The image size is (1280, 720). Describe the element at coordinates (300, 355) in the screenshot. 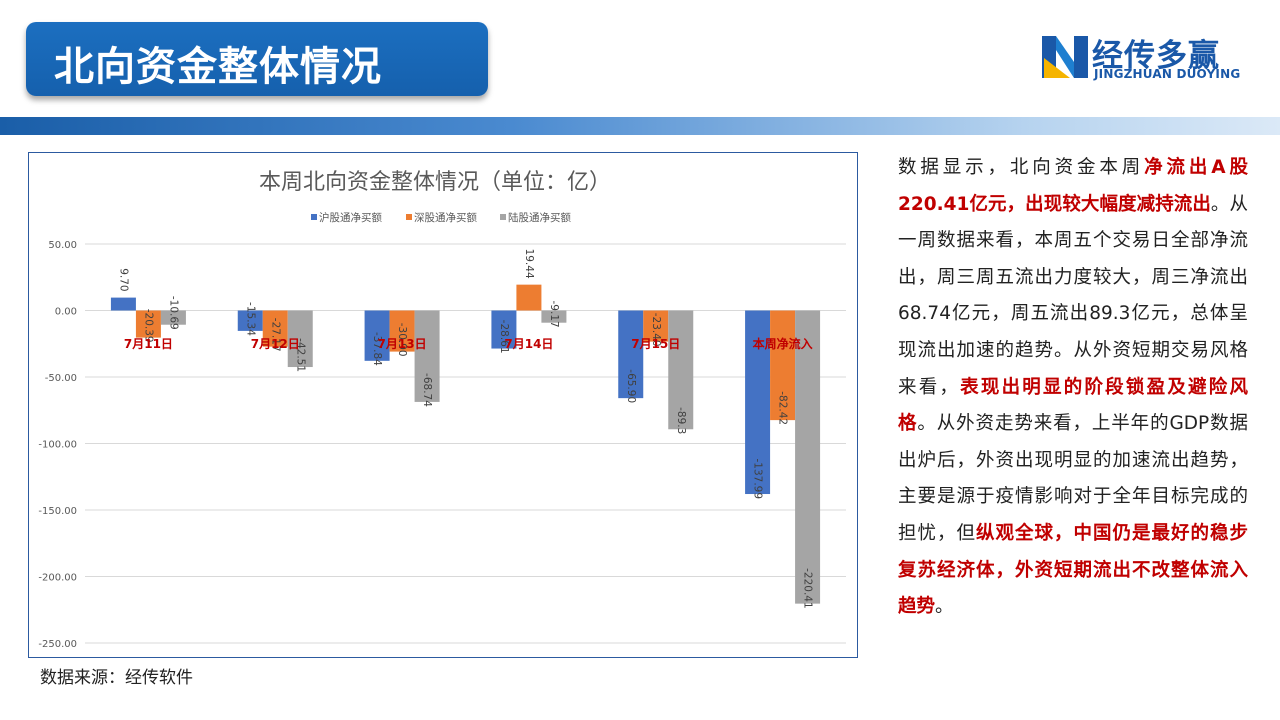

I see `data-label: -42.51` at that location.